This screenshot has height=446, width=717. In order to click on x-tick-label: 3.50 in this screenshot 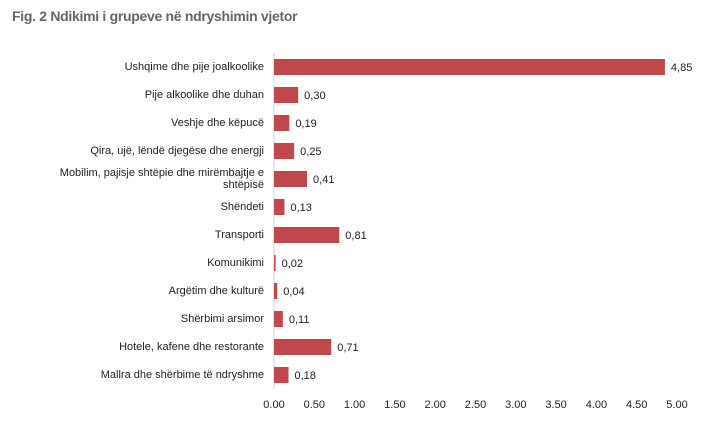, I will do `click(555, 405)`.